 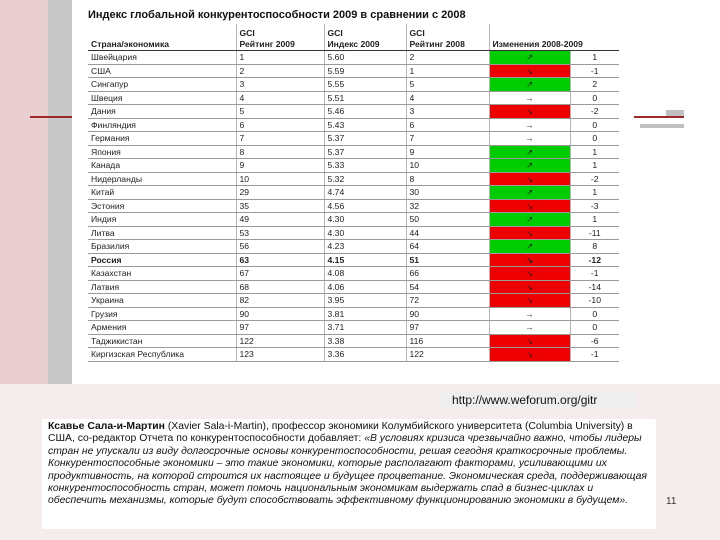 I want to click on cell-index-2009: 4.74, so click(x=364, y=192).